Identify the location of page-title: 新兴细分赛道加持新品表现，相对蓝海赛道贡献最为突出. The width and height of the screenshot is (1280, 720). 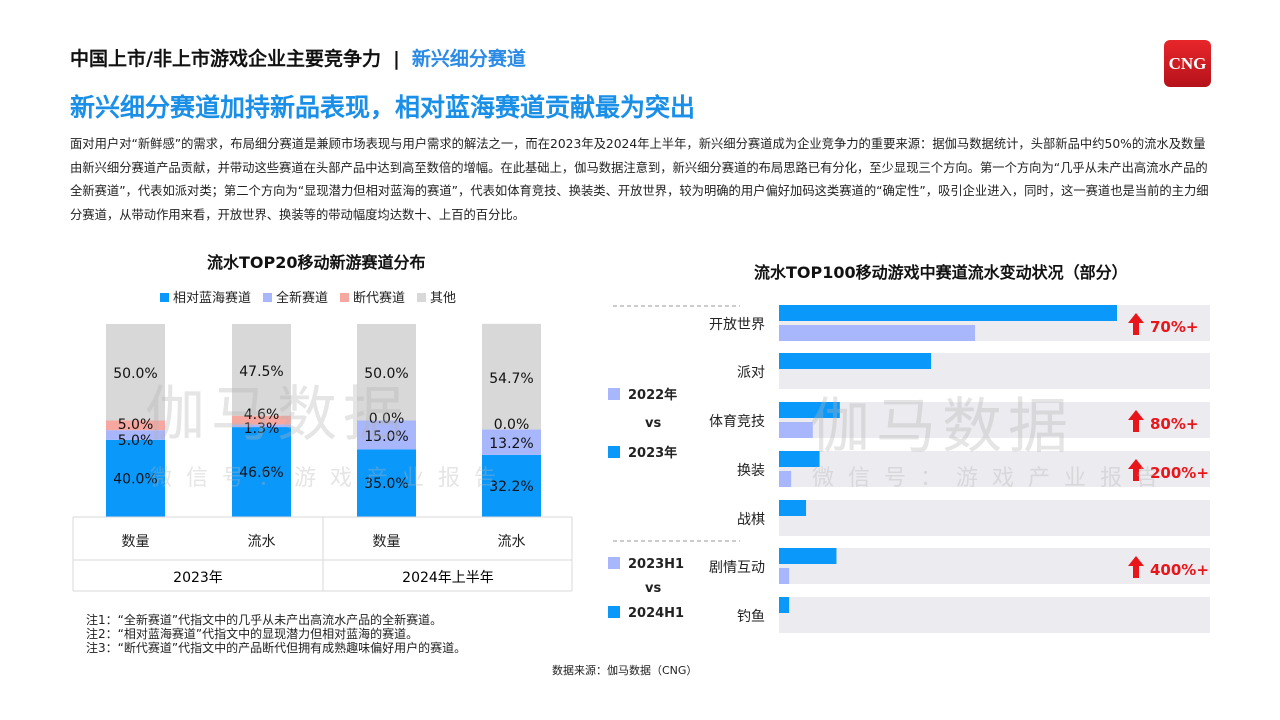
(383, 107).